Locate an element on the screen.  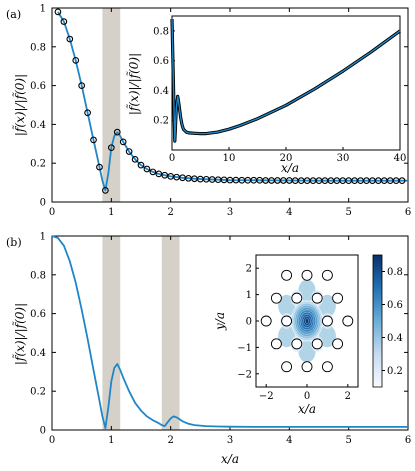
colorbar-tick-label: 0.6 is located at coordinates (395, 305).